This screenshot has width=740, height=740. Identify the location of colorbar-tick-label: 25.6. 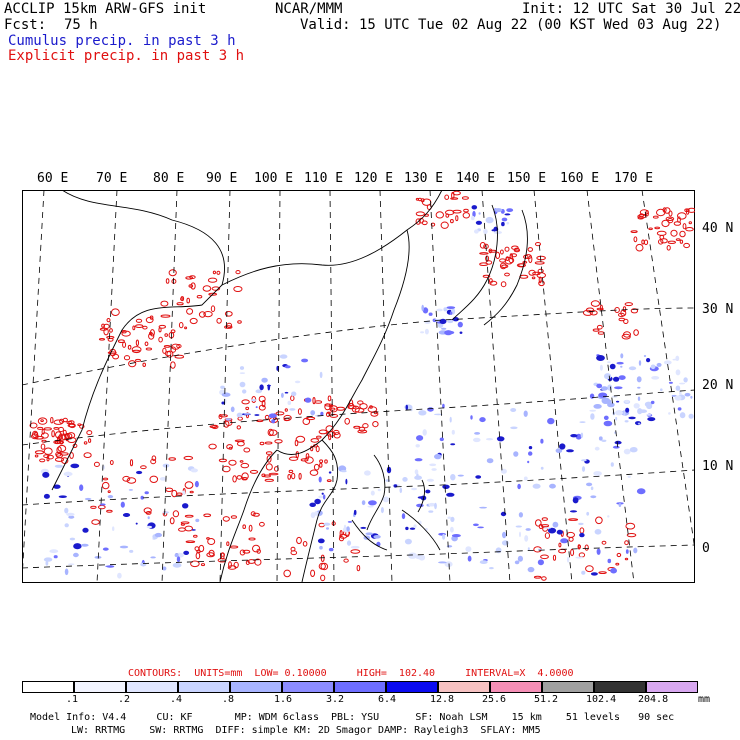
(494, 699).